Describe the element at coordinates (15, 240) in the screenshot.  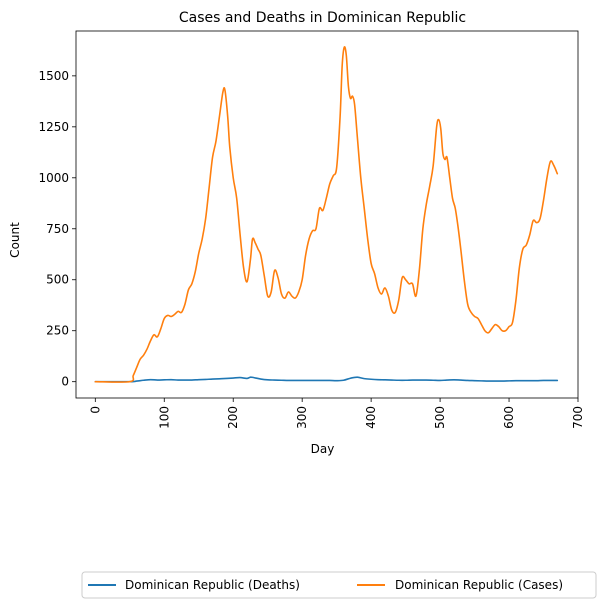
I see `y-axis-label: Count` at that location.